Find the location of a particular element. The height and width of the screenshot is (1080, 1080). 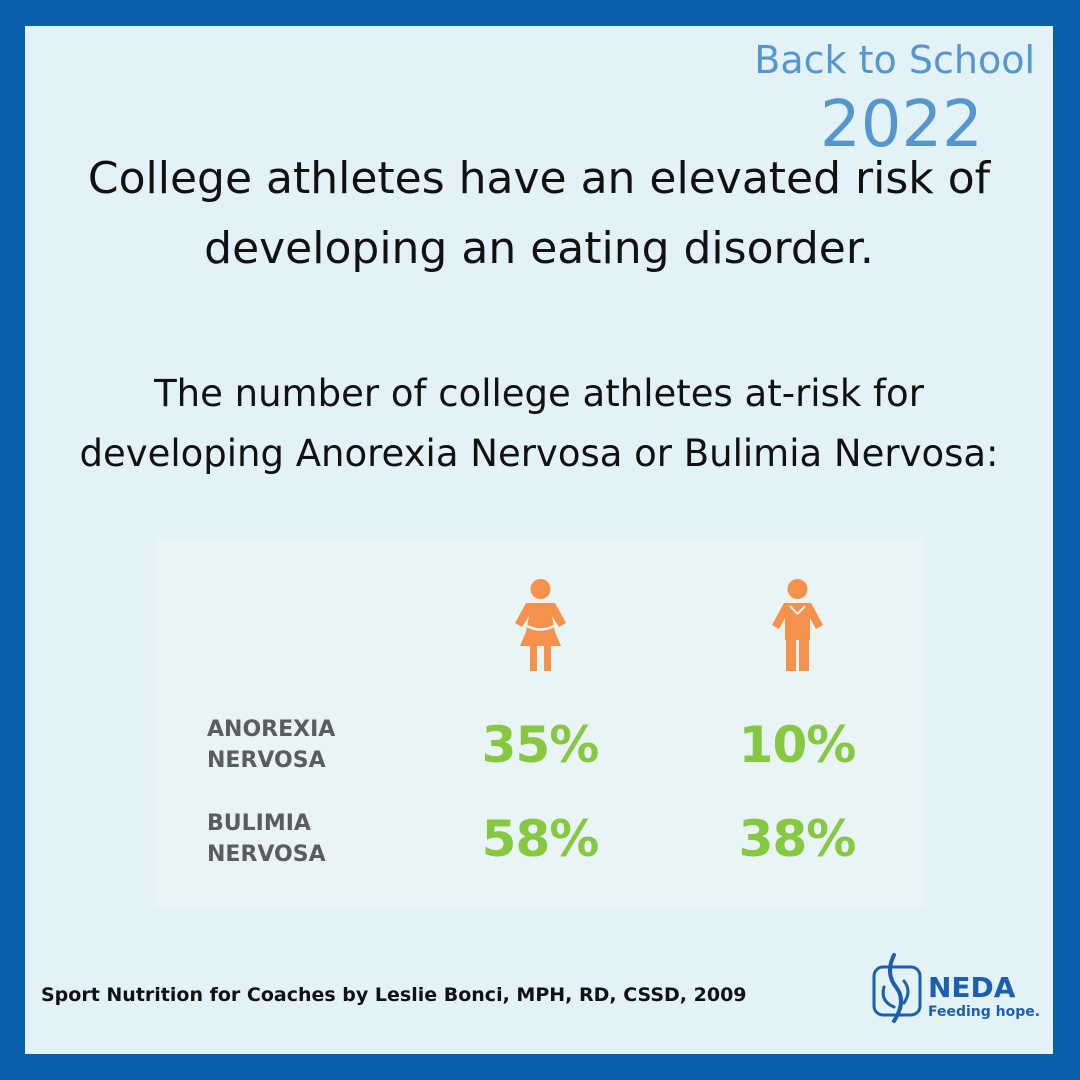

female-figure-icon is located at coordinates (540, 625).